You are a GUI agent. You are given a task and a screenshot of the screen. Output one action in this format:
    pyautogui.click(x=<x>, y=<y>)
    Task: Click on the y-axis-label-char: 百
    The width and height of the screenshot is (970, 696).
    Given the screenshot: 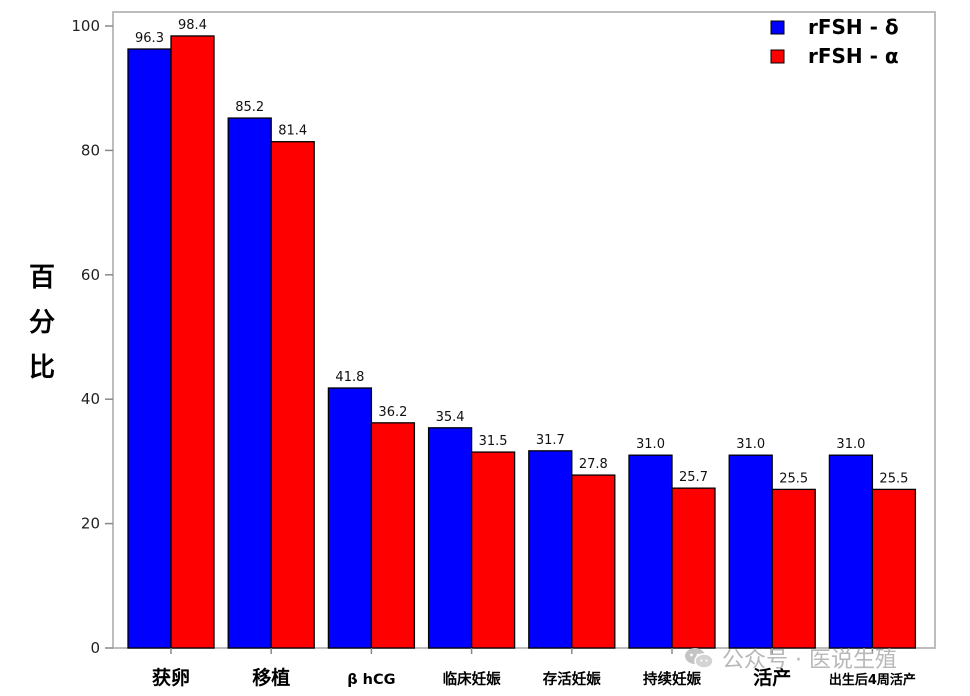 What is the action you would take?
    pyautogui.click(x=42, y=278)
    